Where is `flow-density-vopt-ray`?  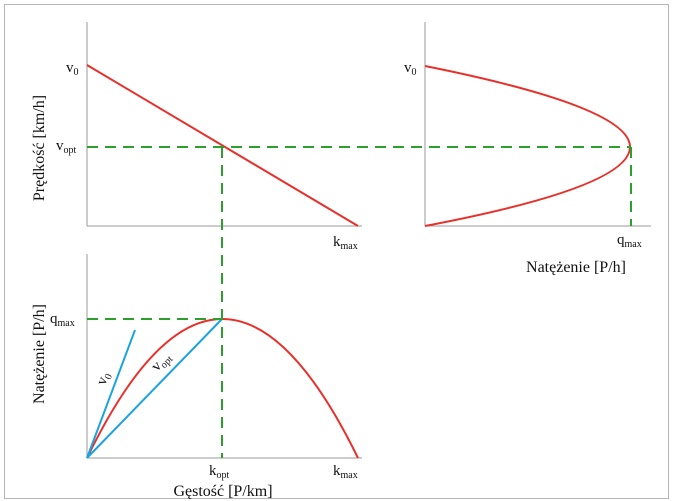 flow-density-vopt-ray is located at coordinates (154, 388).